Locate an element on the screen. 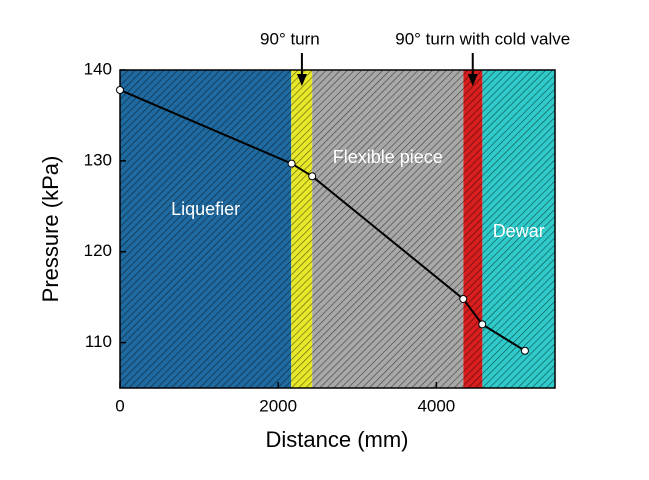 Image resolution: width=649 pixels, height=480 pixels. x-tick-label: 2000 is located at coordinates (278, 405).